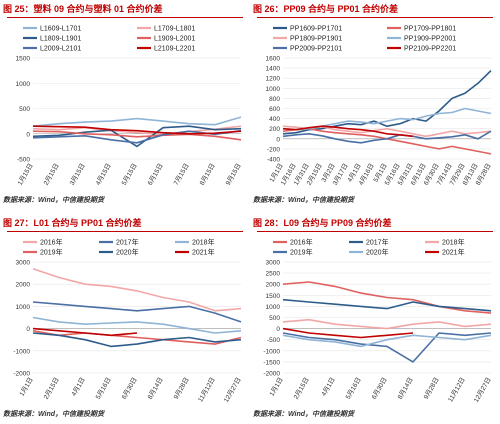  I want to click on legend-label: L1809-L1901, so click(60, 39).